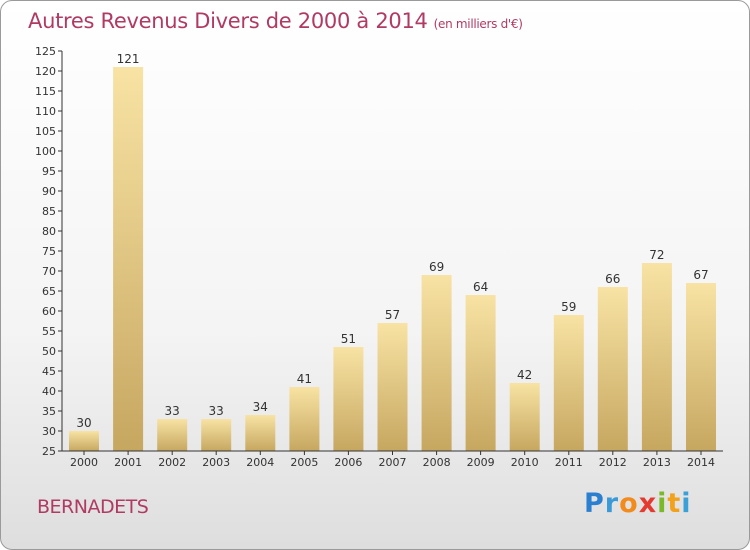  What do you see at coordinates (638, 503) in the screenshot?
I see `proxiti-logo: Proxiti` at bounding box center [638, 503].